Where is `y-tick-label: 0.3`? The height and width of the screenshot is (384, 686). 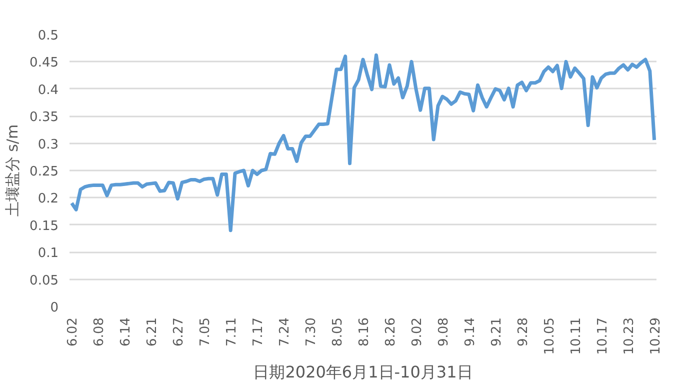
y-tick-label: 0.3 is located at coordinates (48, 144).